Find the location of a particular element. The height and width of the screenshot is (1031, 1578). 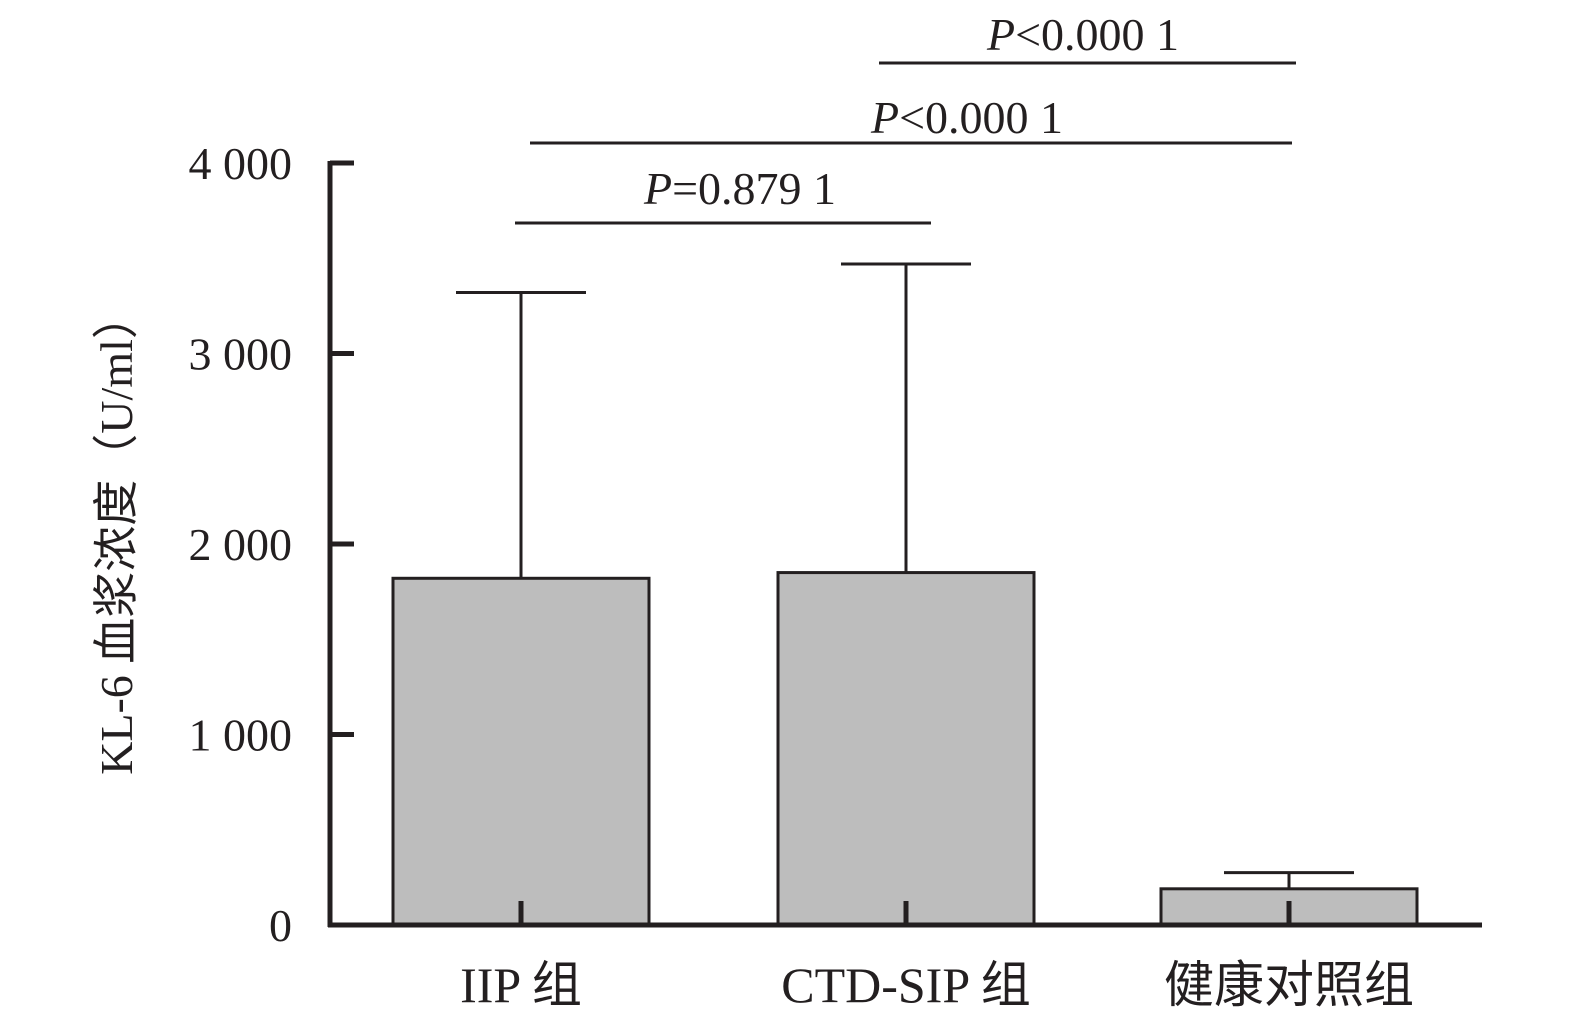

significance-label-3: P<0.000 1 is located at coordinates (1082, 34).